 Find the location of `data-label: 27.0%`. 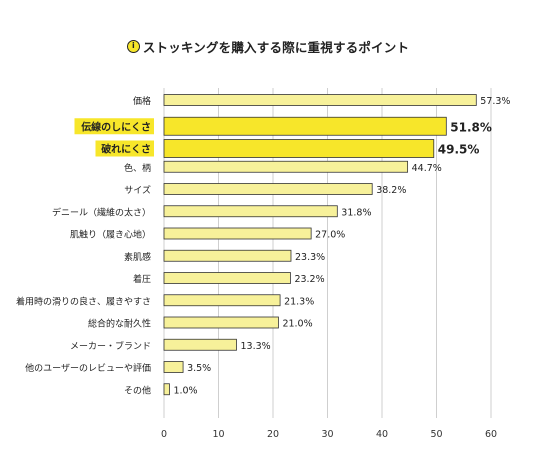

data-label: 27.0% is located at coordinates (330, 235).